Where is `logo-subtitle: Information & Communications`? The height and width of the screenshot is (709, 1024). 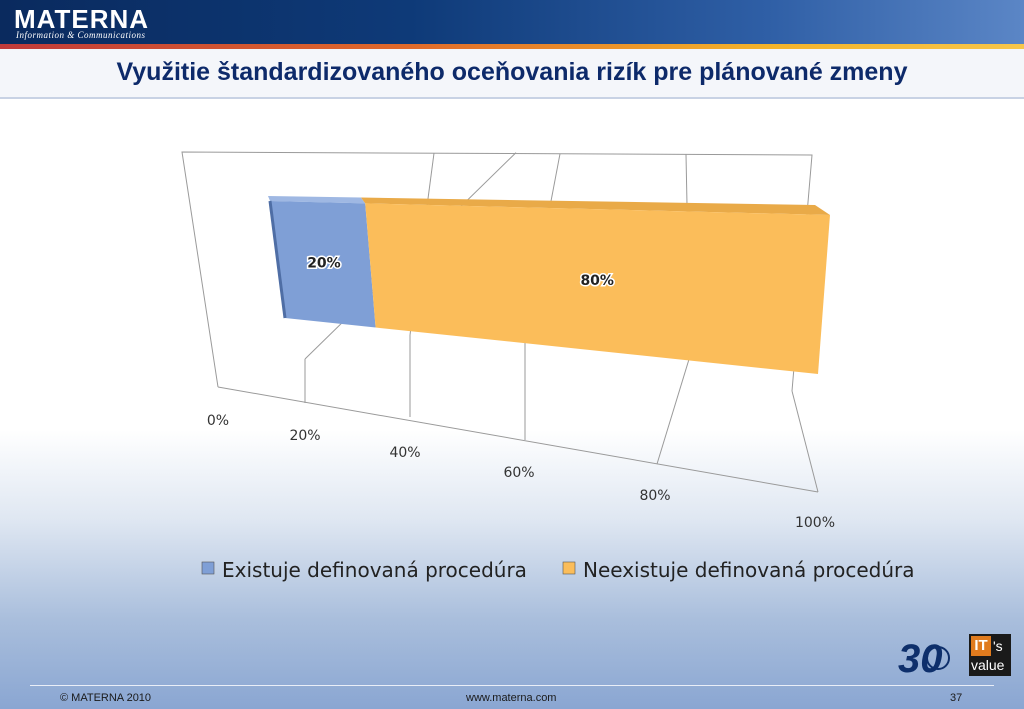 logo-subtitle: Information & Communications is located at coordinates (81, 35).